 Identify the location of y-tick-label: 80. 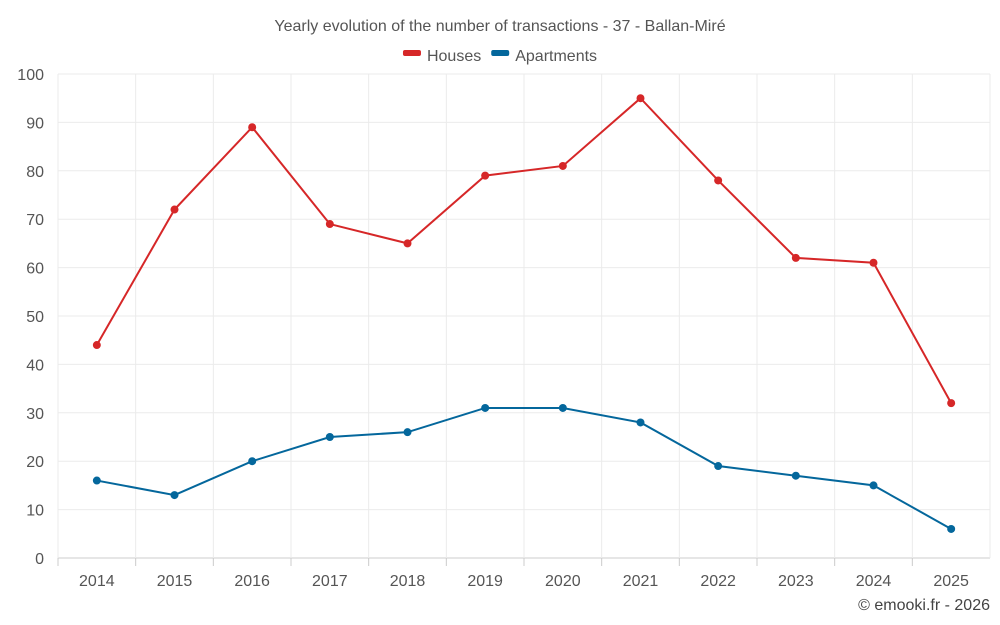
(35, 172).